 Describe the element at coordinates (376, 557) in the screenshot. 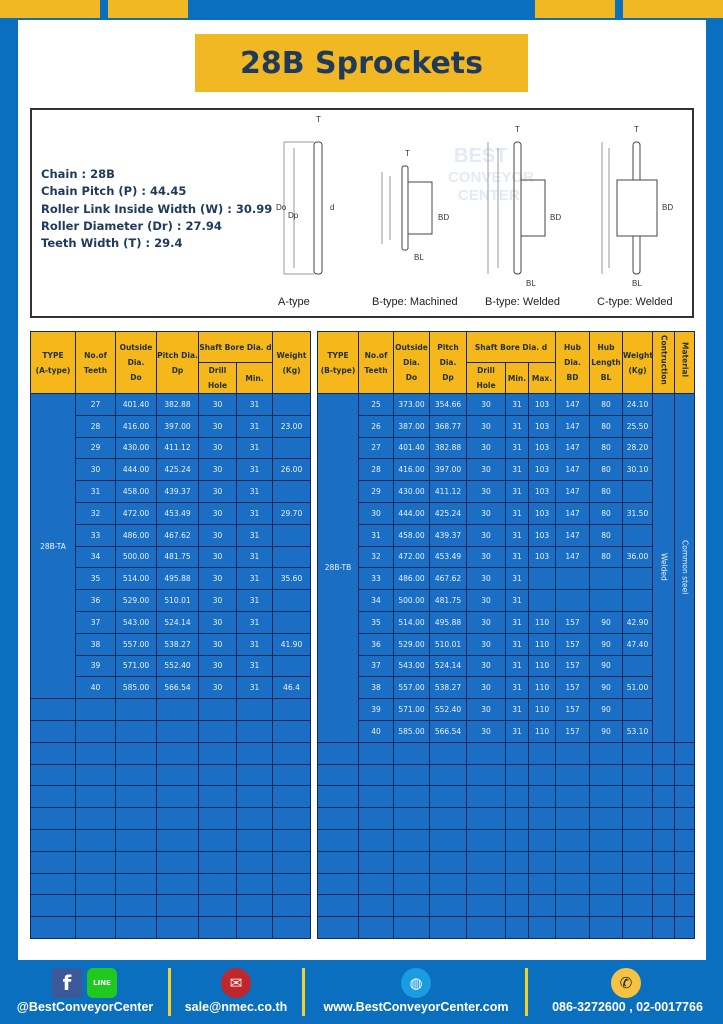

I see `data-cell: 32` at that location.